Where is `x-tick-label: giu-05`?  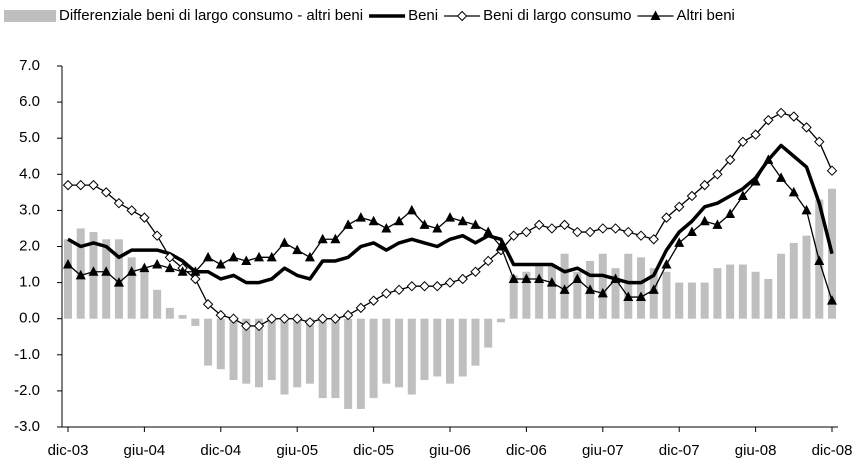 x-tick-label: giu-05 is located at coordinates (297, 450).